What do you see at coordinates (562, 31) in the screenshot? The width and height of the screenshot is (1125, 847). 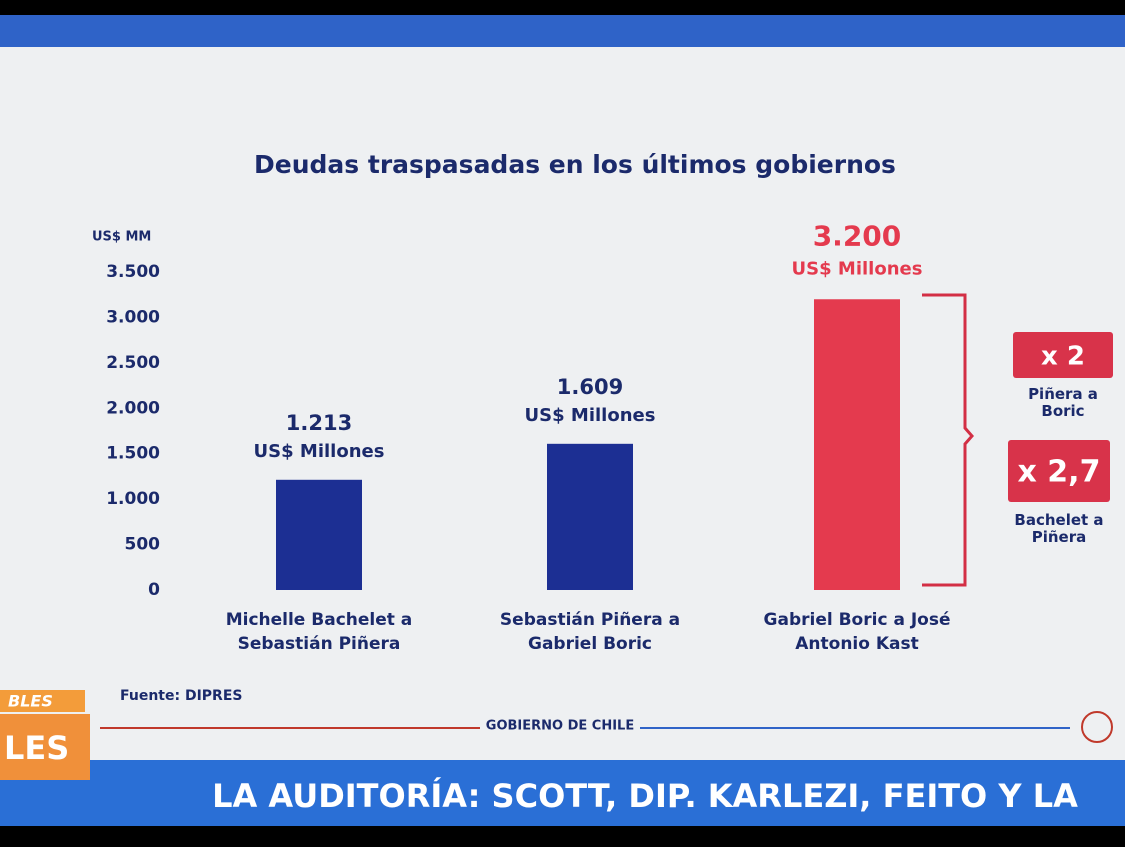 I see `top-strip` at bounding box center [562, 31].